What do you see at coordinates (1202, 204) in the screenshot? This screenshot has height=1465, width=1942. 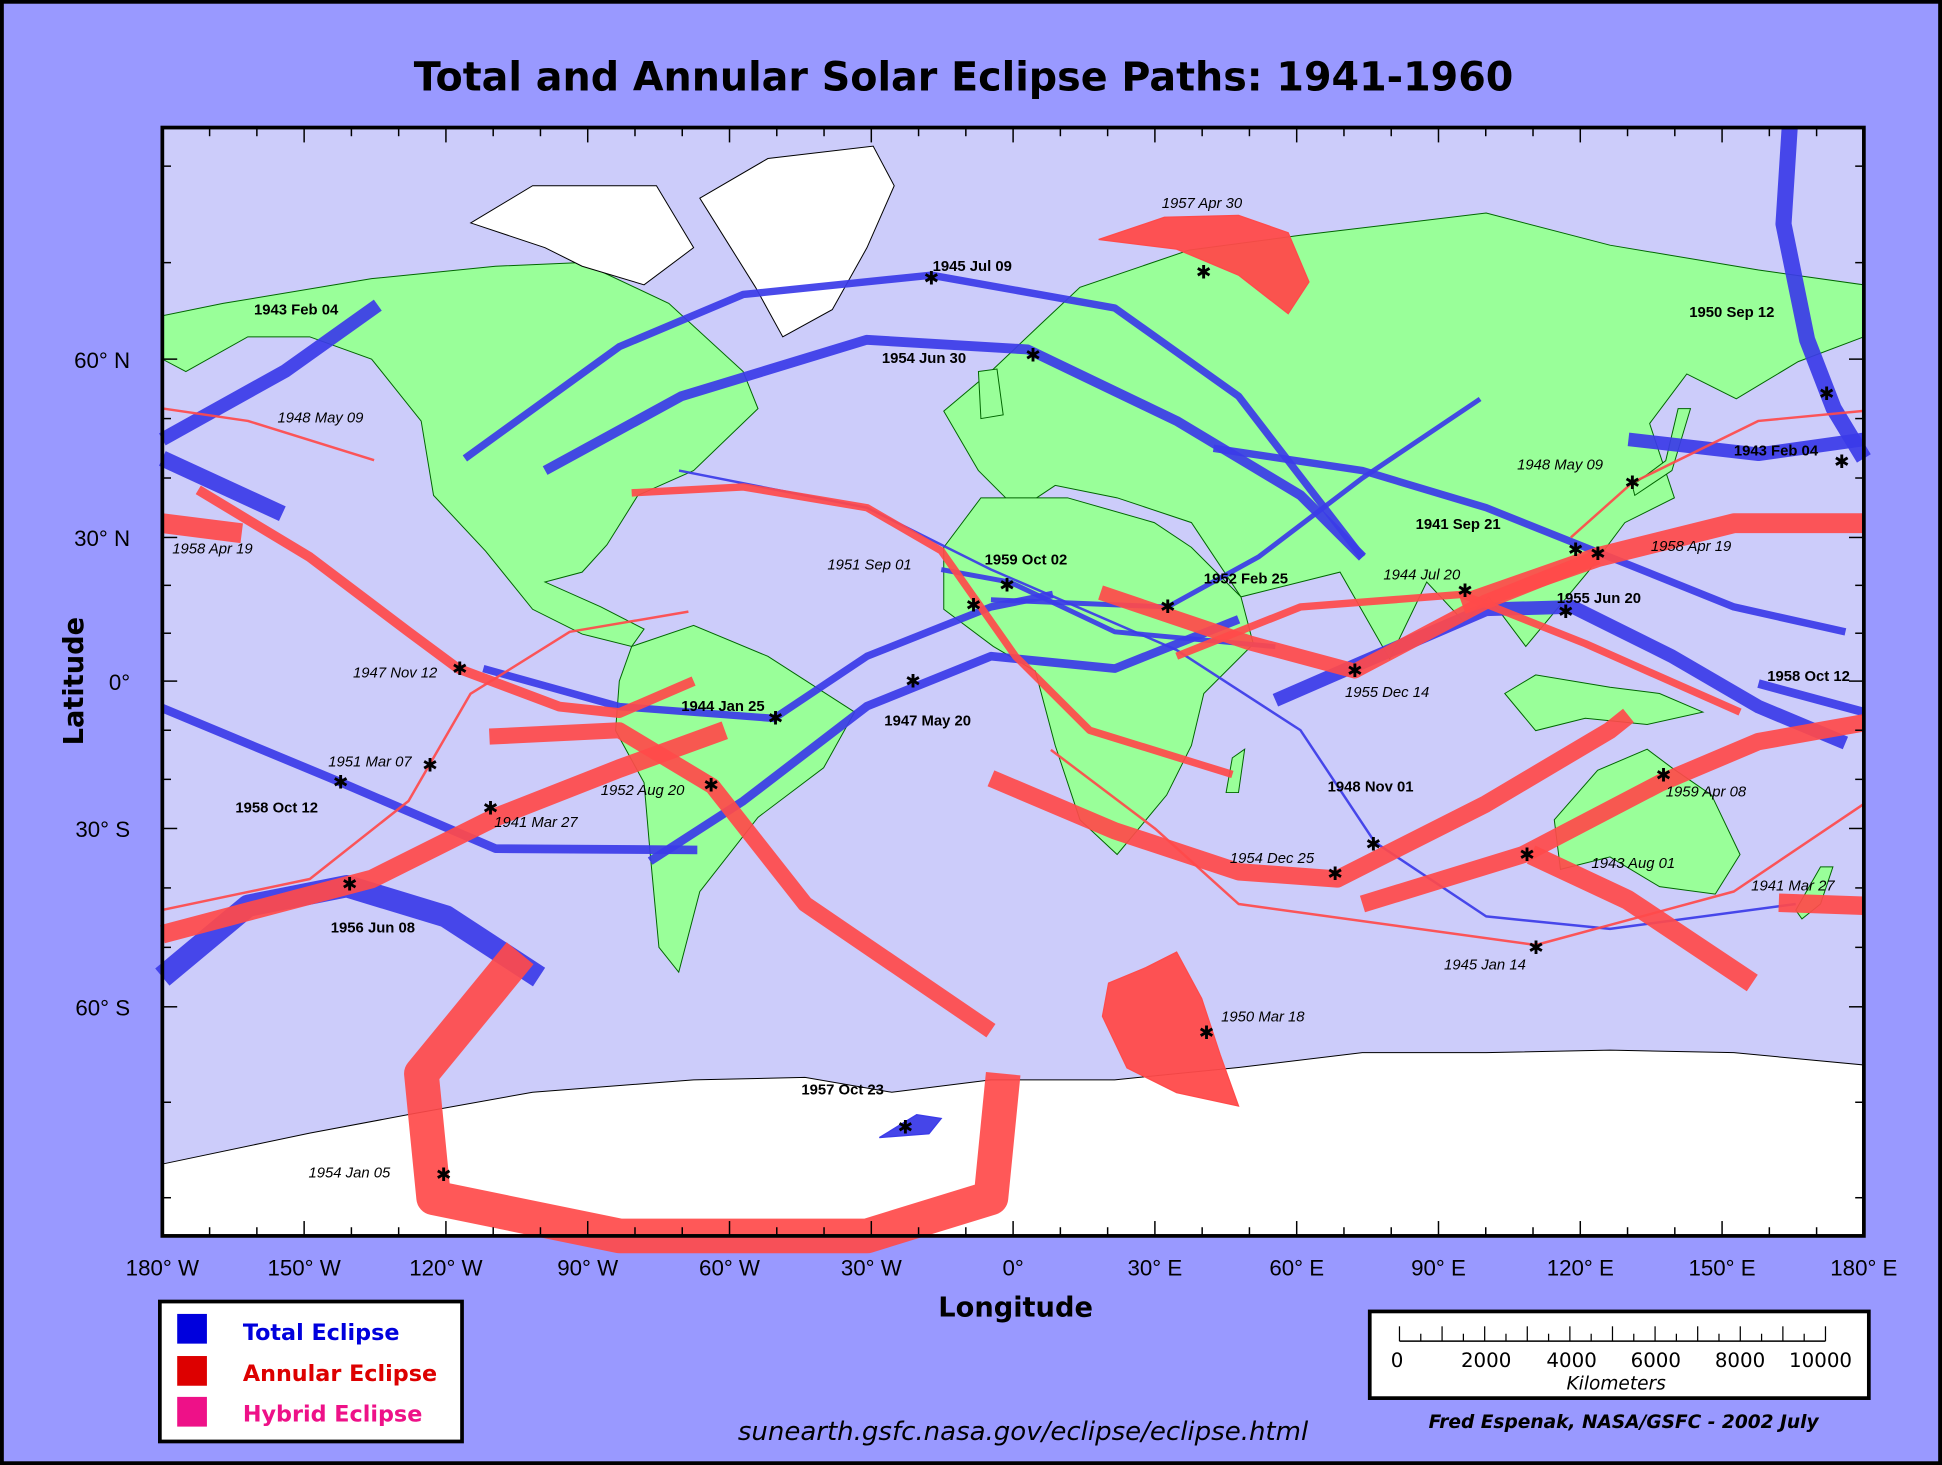 I see `eclipse-label-1957-apr-30: 1957 Apr 30` at bounding box center [1202, 204].